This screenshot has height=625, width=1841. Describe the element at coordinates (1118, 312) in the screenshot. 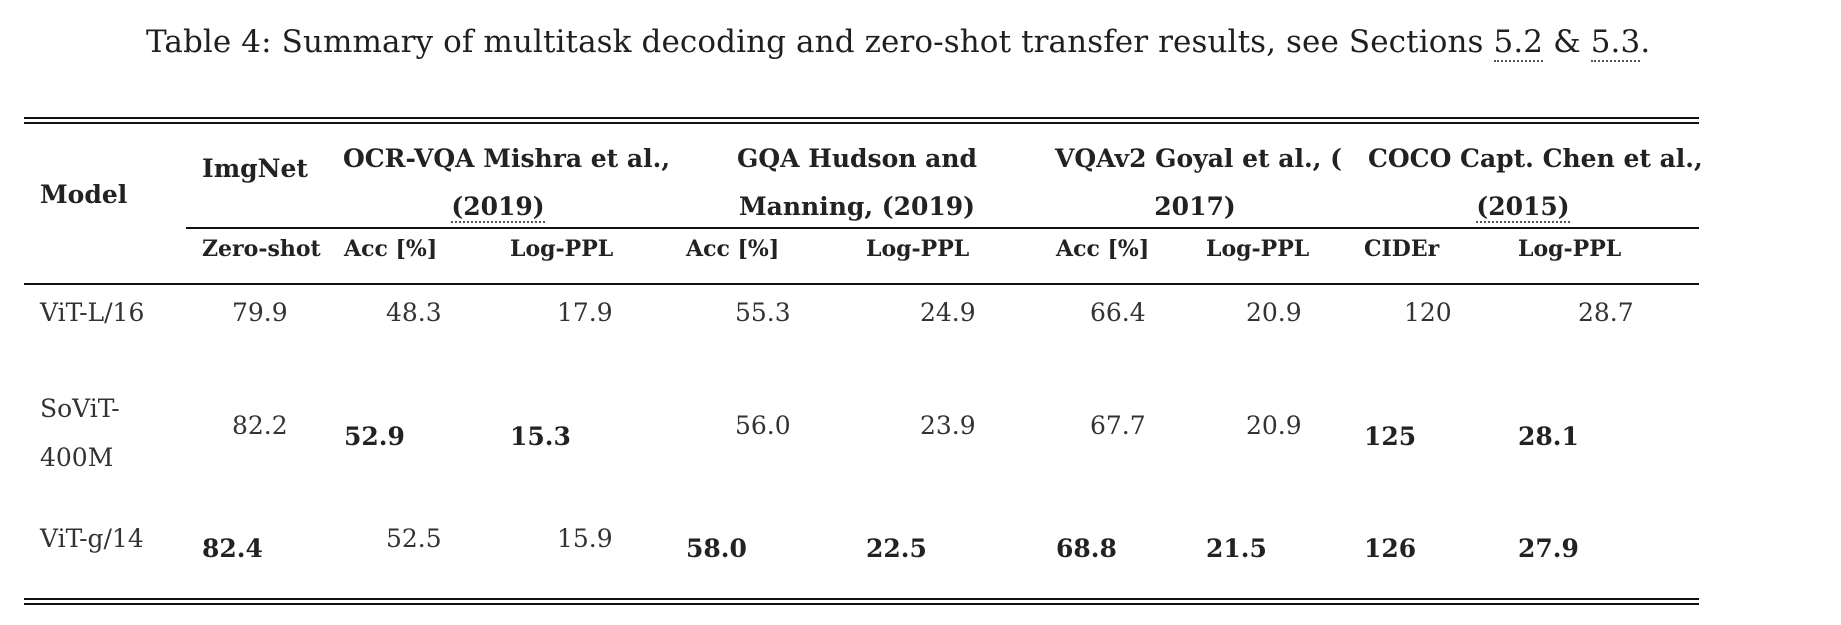

I see `table-cell-vqa-acc: 66.4` at that location.